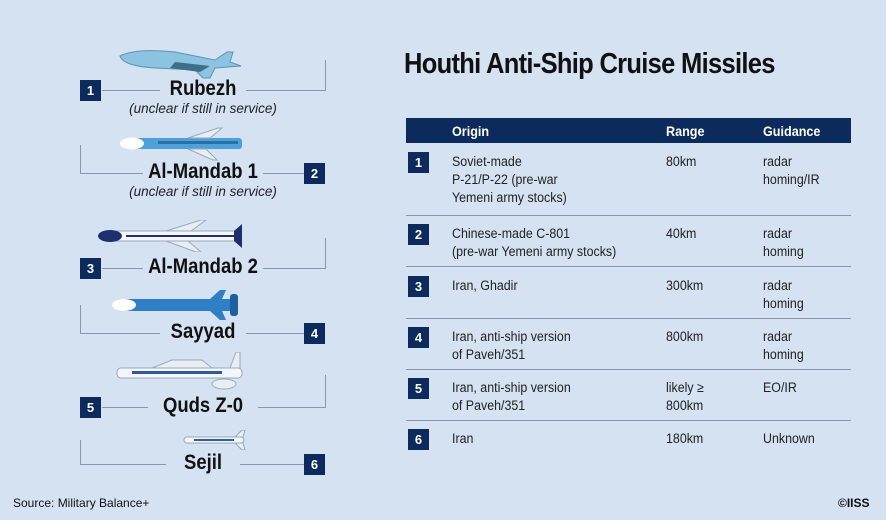 Image resolution: width=886 pixels, height=520 pixels. Describe the element at coordinates (418, 162) in the screenshot. I see `row-number-badge: 1` at that location.